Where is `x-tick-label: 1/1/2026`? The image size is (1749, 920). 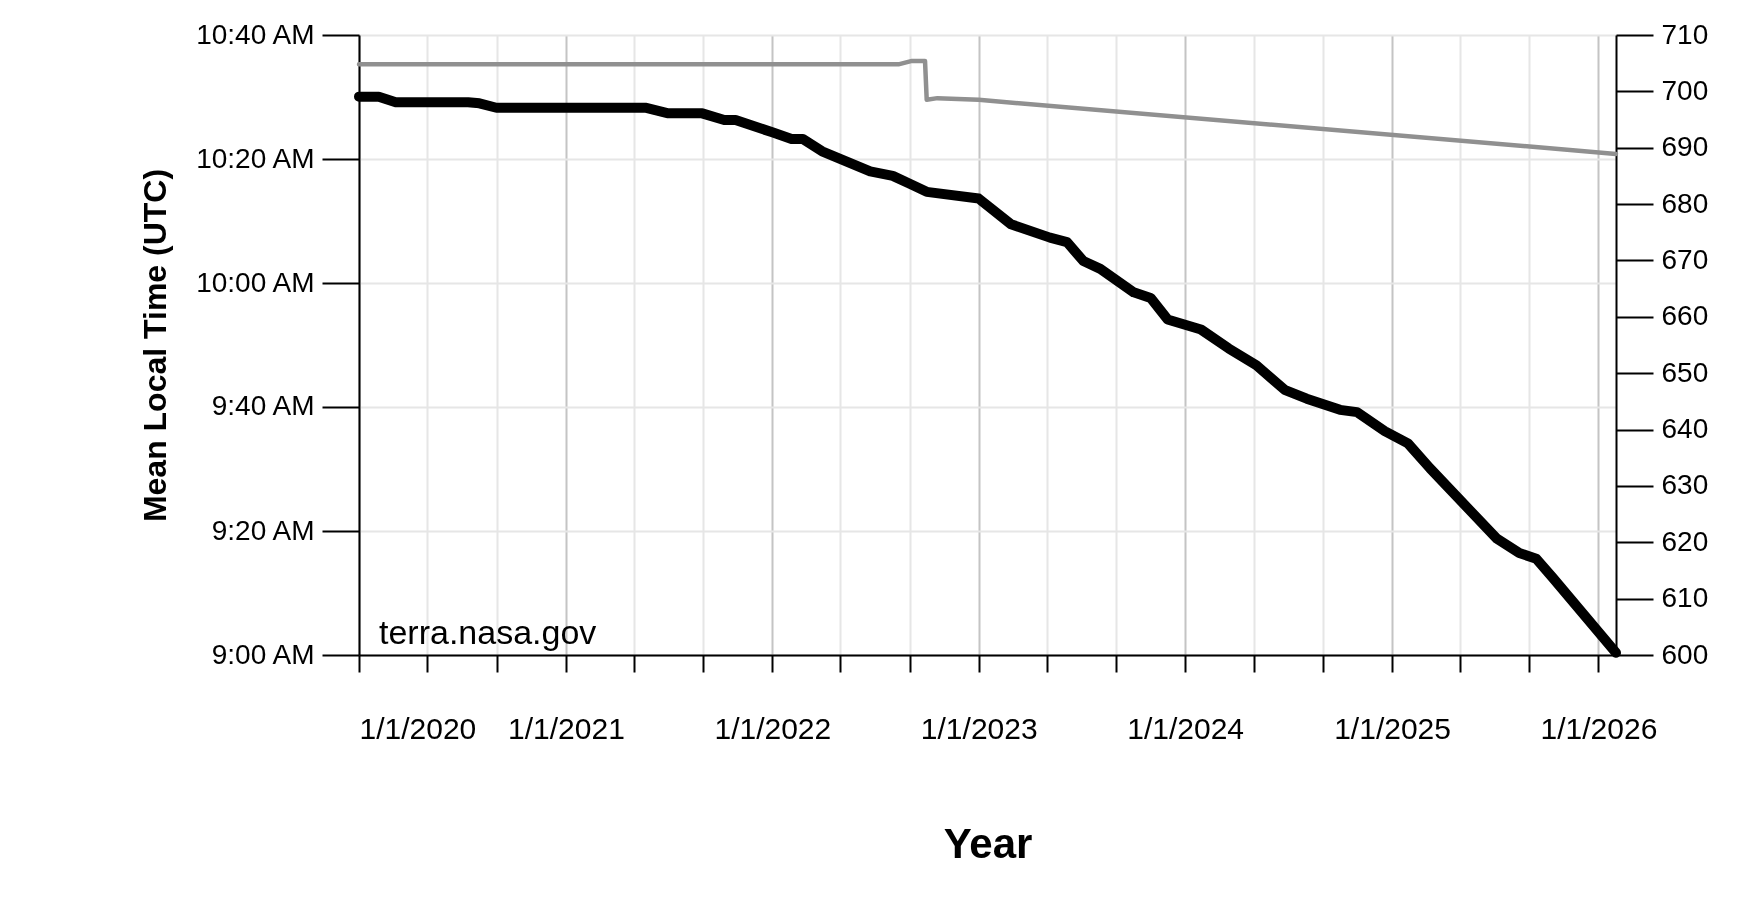
x-tick-label: 1/1/2026 is located at coordinates (1599, 728).